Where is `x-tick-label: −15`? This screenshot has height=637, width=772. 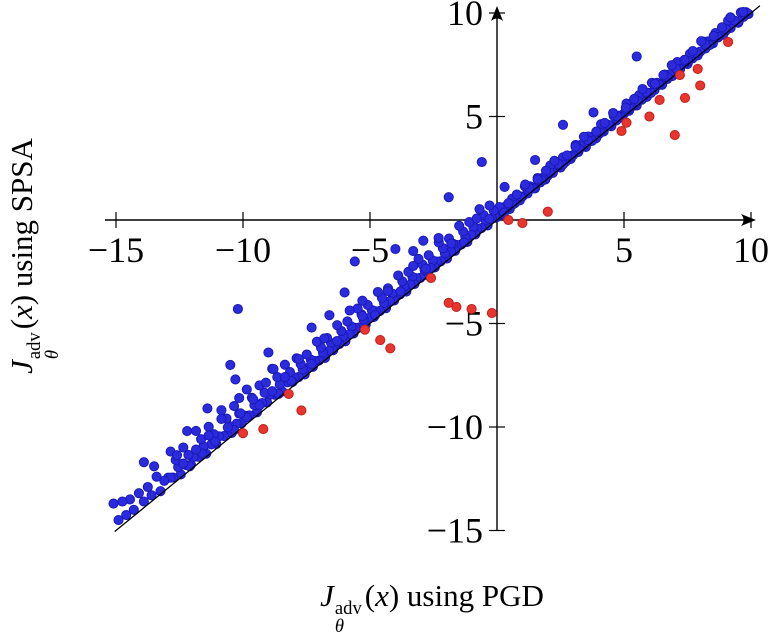
x-tick-label: −15 is located at coordinates (116, 250).